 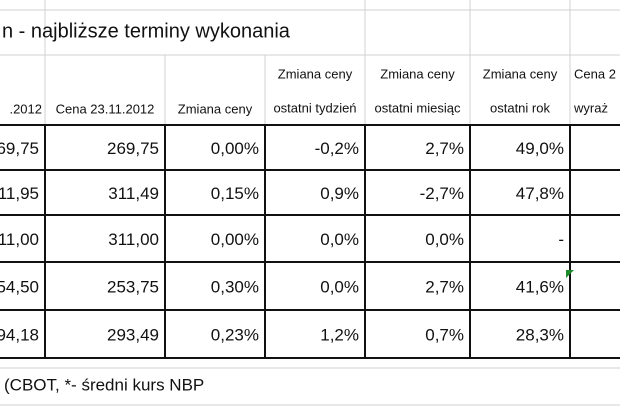 What do you see at coordinates (561, 239) in the screenshot?
I see `cell-value: -` at bounding box center [561, 239].